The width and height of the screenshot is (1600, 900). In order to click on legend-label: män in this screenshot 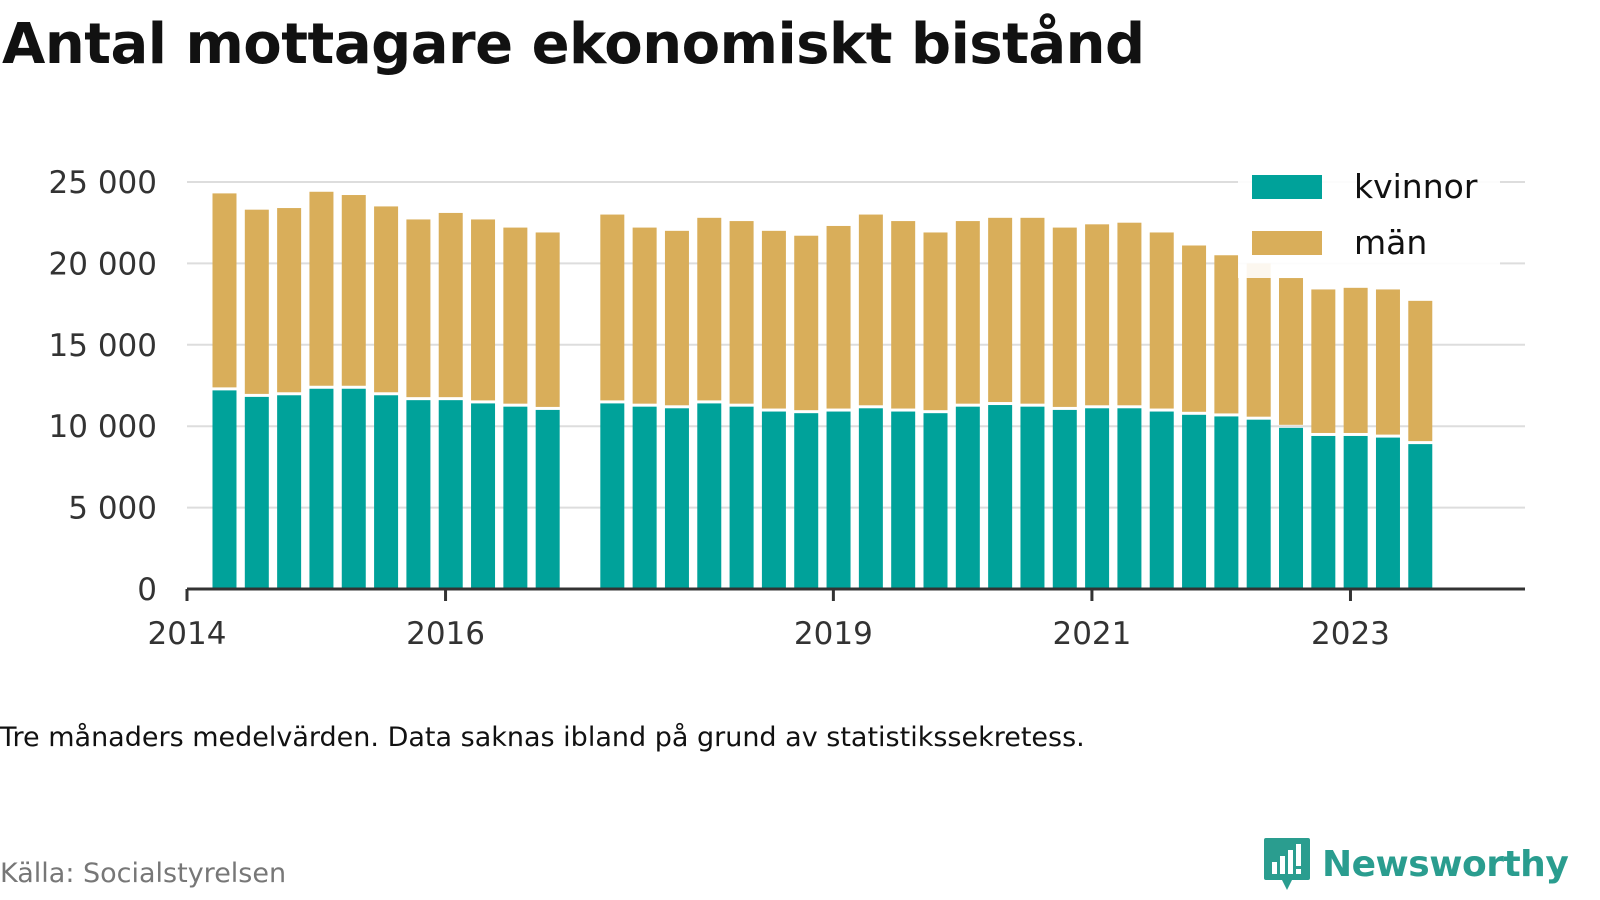, I will do `click(1390, 242)`.